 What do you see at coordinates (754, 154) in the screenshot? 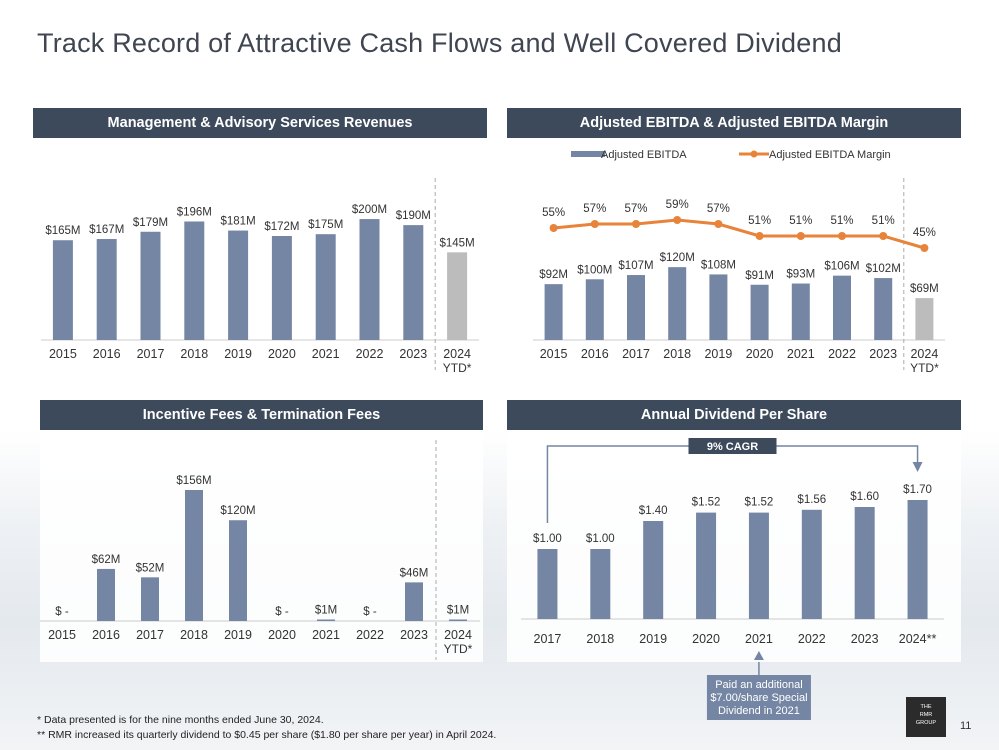
I see `legend-marker-margin` at bounding box center [754, 154].